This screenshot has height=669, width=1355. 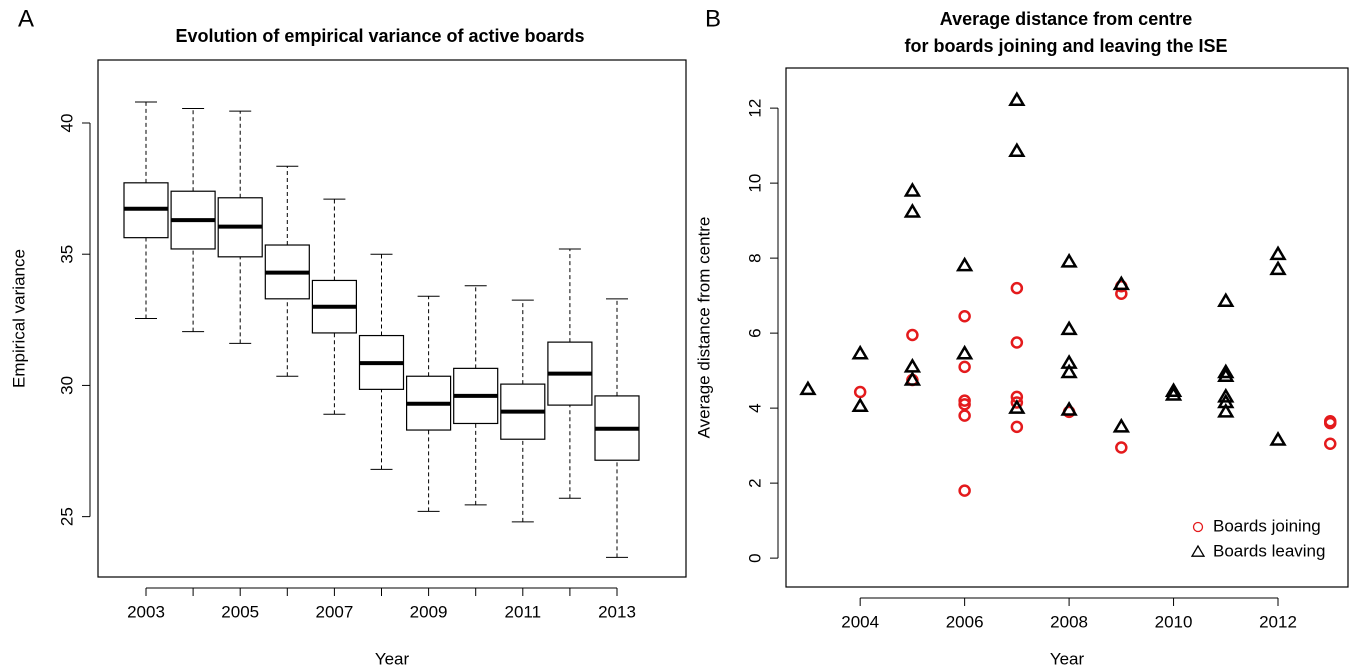 I want to click on y-tick-label: 2, so click(x=754, y=482).